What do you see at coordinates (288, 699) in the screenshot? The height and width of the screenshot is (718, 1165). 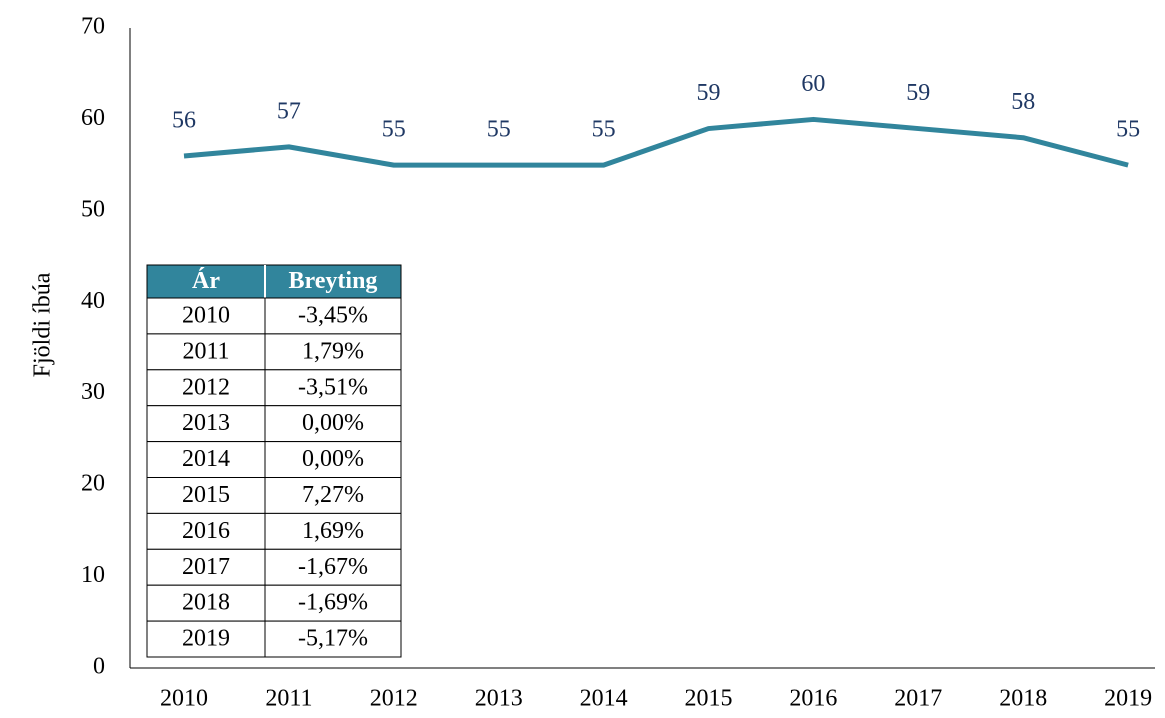 I see `x-tick-label: 2011` at bounding box center [288, 699].